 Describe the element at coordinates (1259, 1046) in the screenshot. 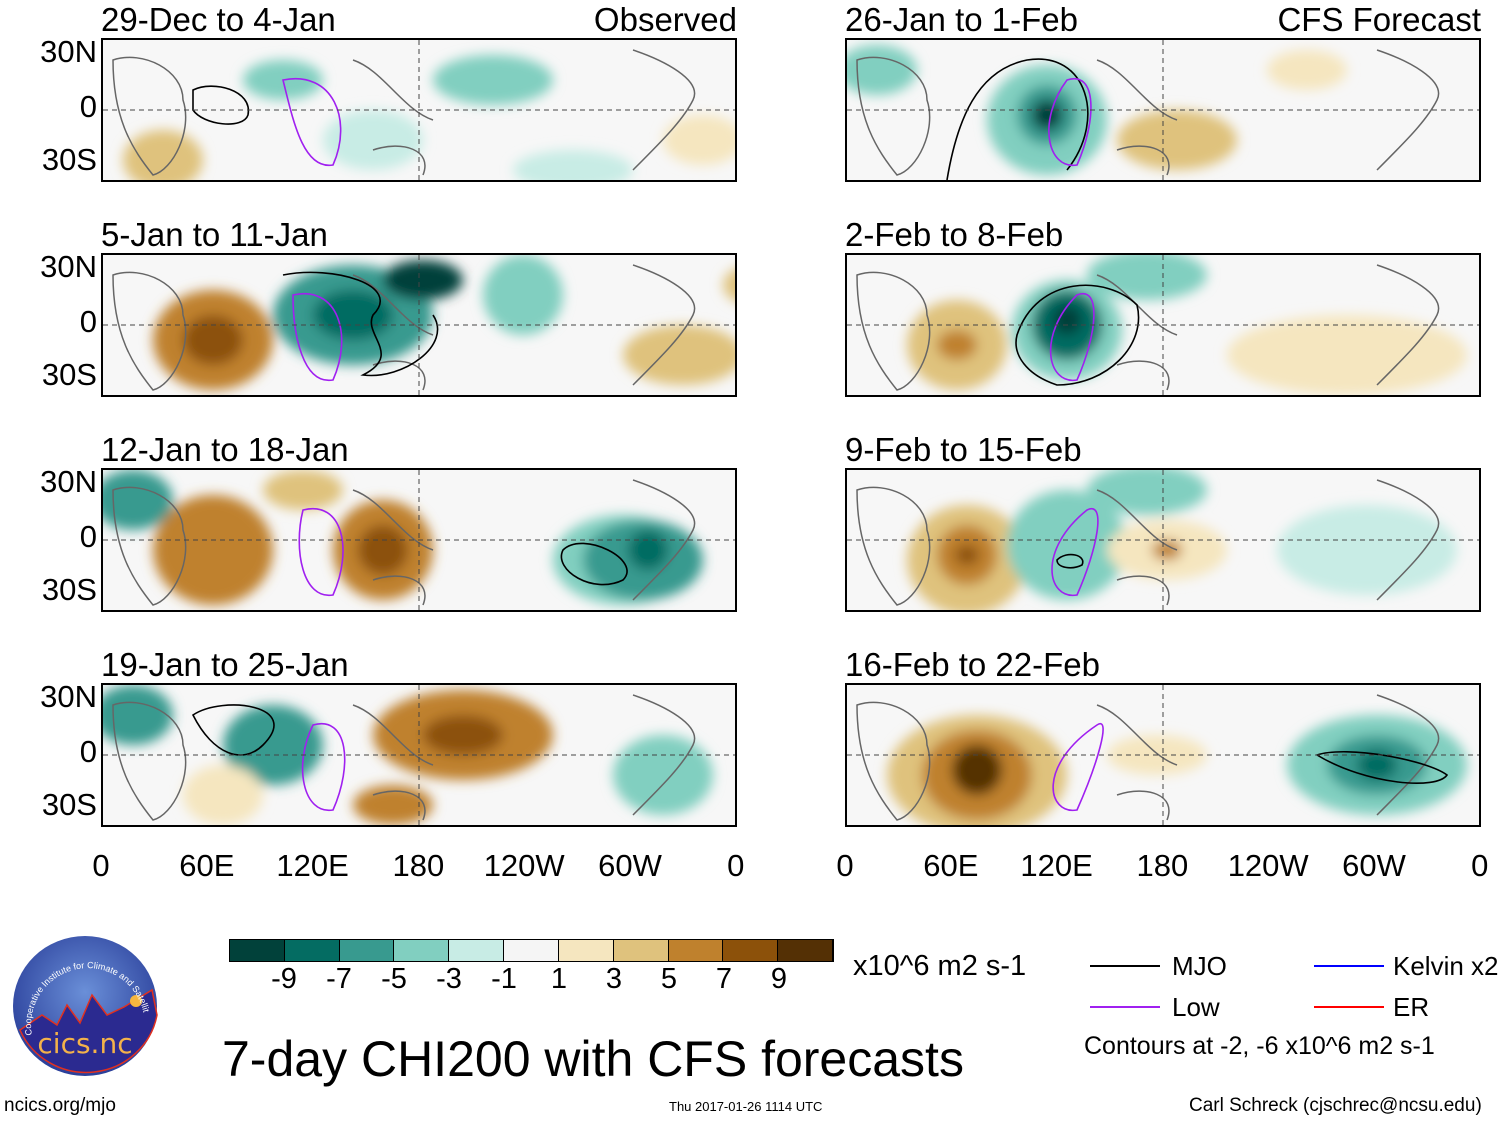

I see `contours-note: Contours at -2, -6 x10^6 m2 s-1` at that location.